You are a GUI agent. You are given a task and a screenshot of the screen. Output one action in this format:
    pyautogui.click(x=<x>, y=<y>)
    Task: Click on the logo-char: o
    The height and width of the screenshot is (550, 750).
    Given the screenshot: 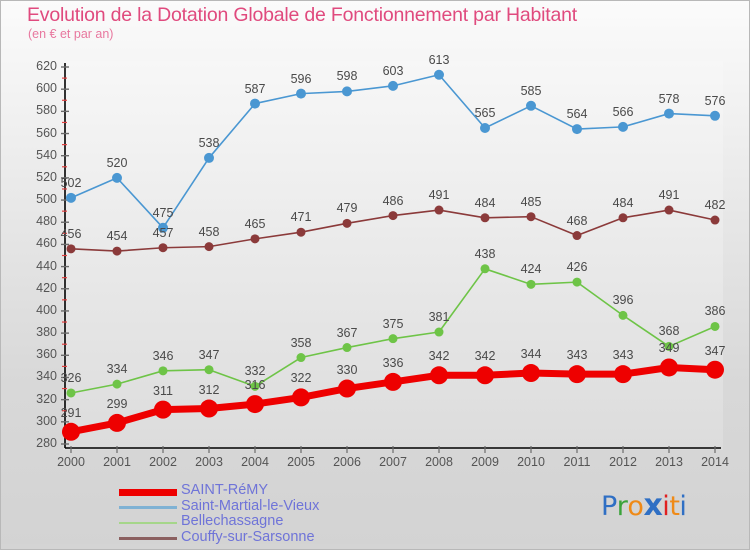 What is the action you would take?
    pyautogui.click(x=635, y=506)
    